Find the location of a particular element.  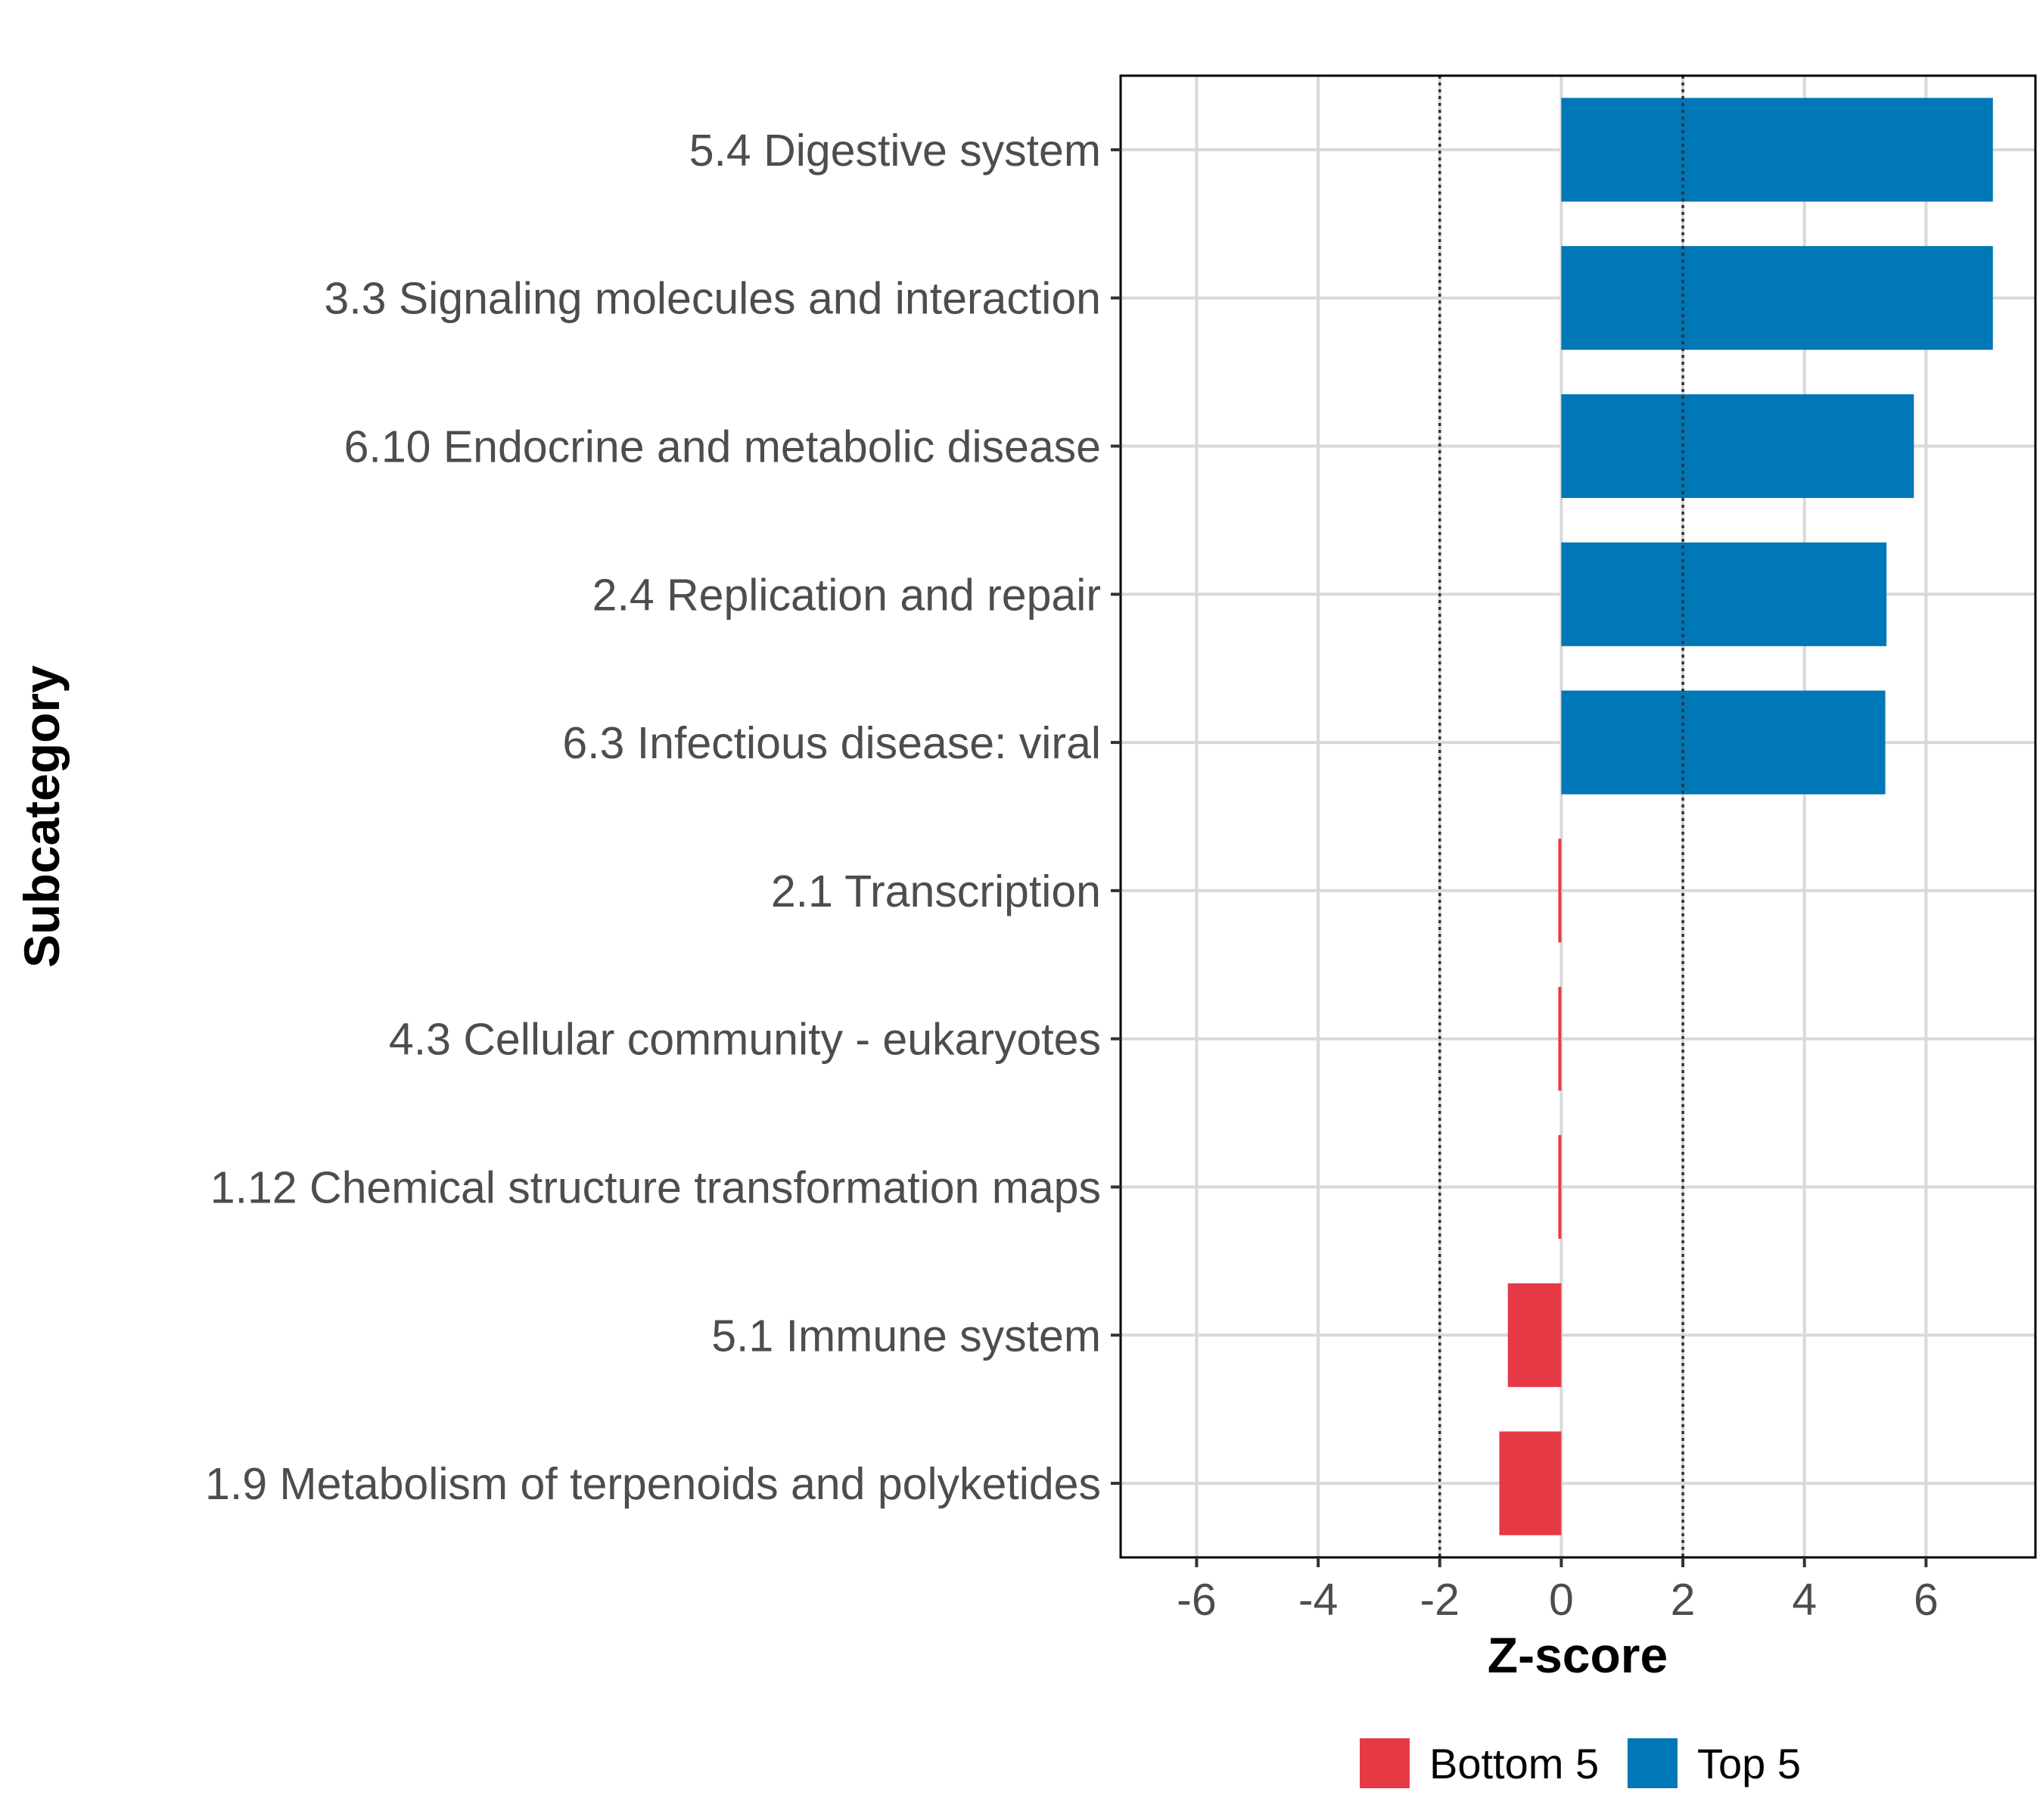

y-tick-label: 2.4 Replication and repair is located at coordinates (847, 595).